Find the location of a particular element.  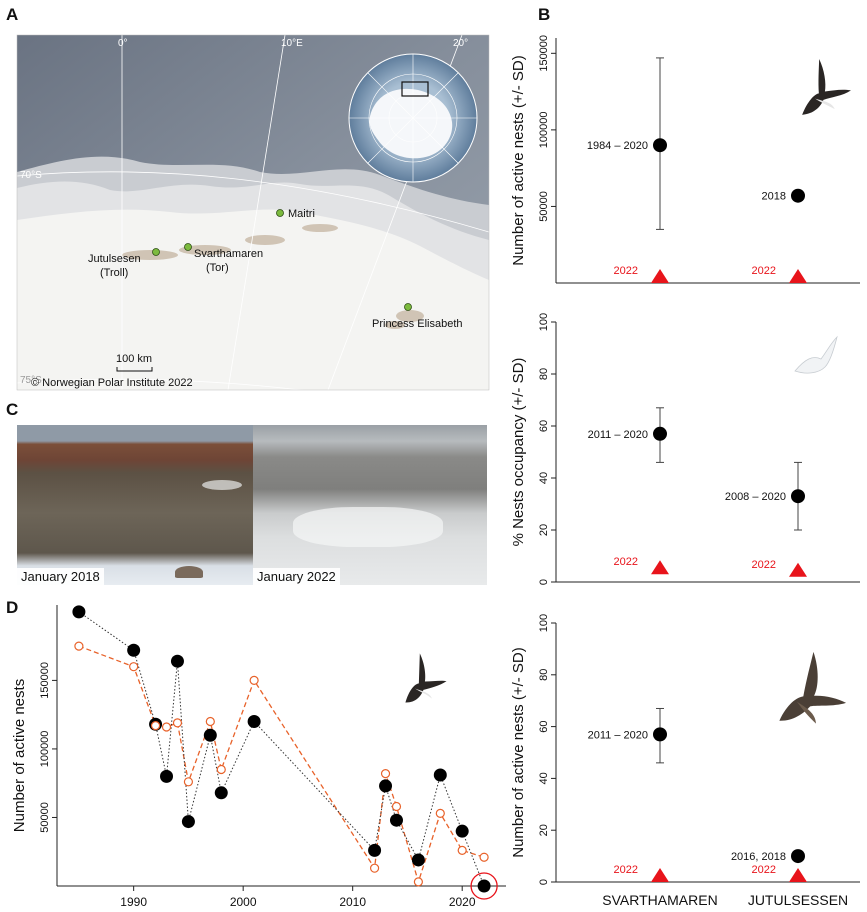

x-tick-label: 2010 is located at coordinates (352, 902).